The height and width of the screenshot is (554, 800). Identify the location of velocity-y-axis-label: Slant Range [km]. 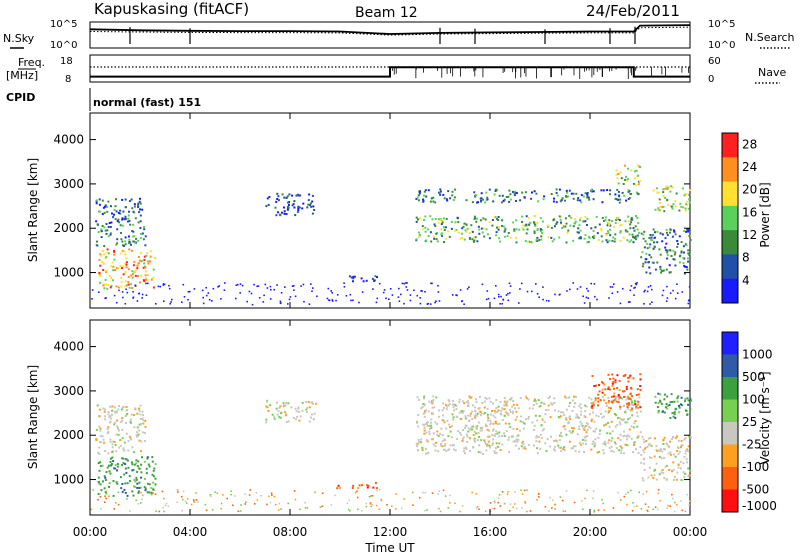
(33, 417).